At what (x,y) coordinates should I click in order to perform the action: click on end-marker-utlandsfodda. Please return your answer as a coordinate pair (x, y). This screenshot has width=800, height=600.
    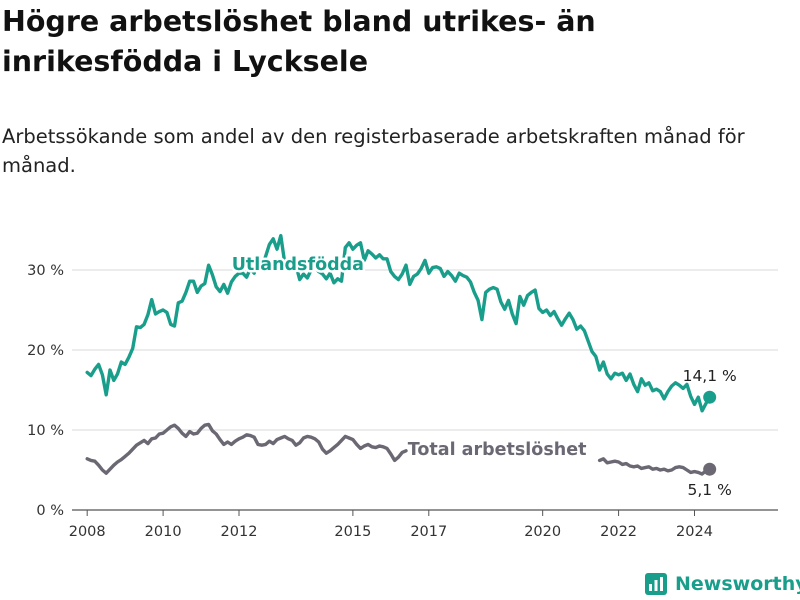
    Looking at the image, I should click on (710, 397).